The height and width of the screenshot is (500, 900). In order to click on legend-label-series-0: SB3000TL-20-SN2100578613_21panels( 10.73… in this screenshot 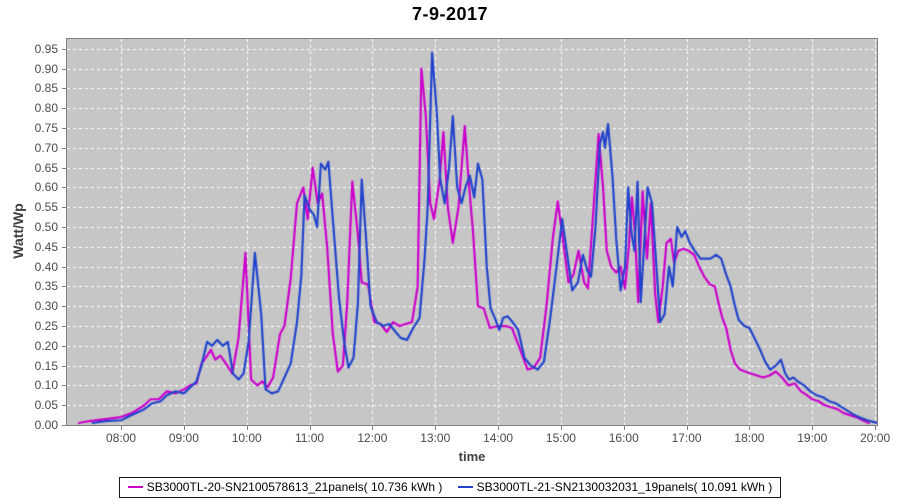, I will do `click(294, 487)`.